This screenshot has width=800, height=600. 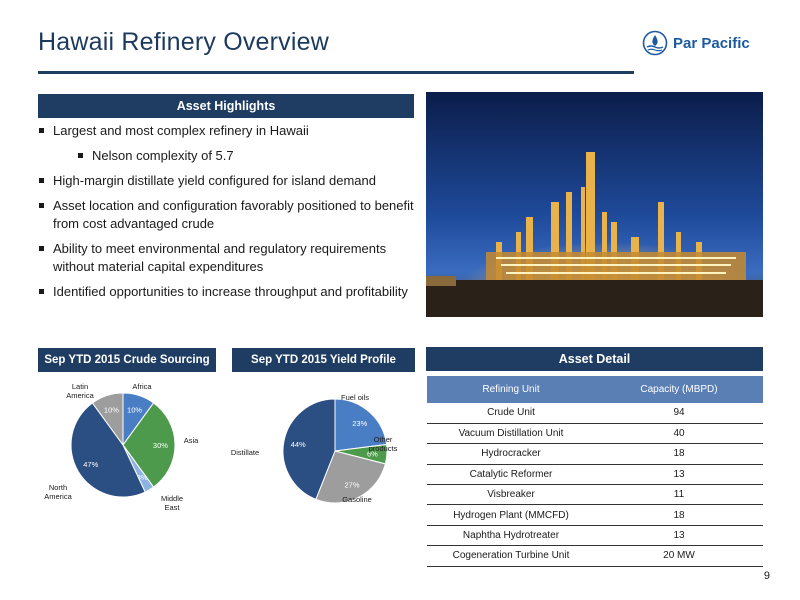 I want to click on pie-slice-gasoline, so click(x=350, y=477).